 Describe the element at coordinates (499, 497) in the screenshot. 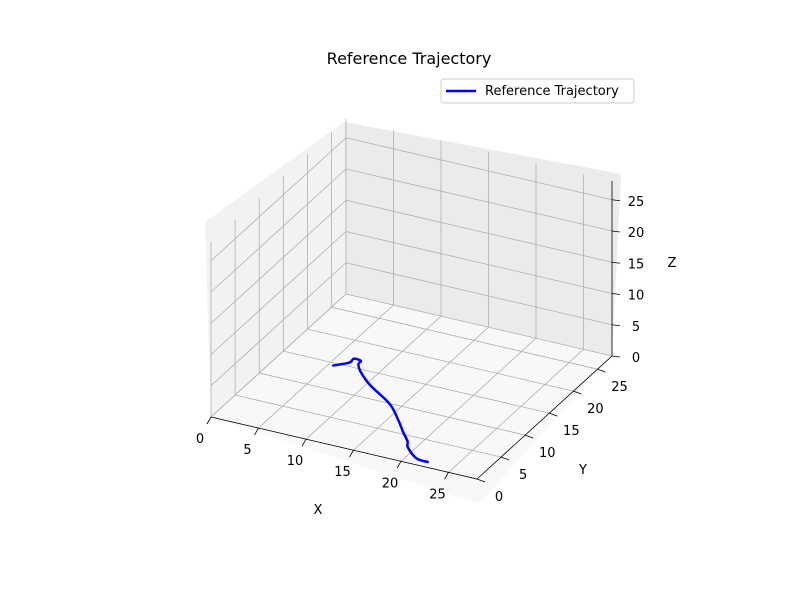

I see `y-tick-label: 0` at that location.